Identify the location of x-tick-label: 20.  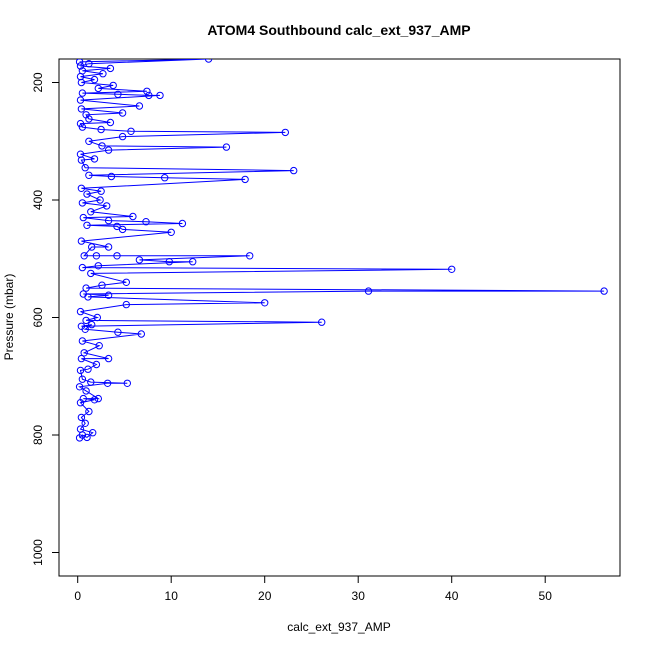
(265, 596).